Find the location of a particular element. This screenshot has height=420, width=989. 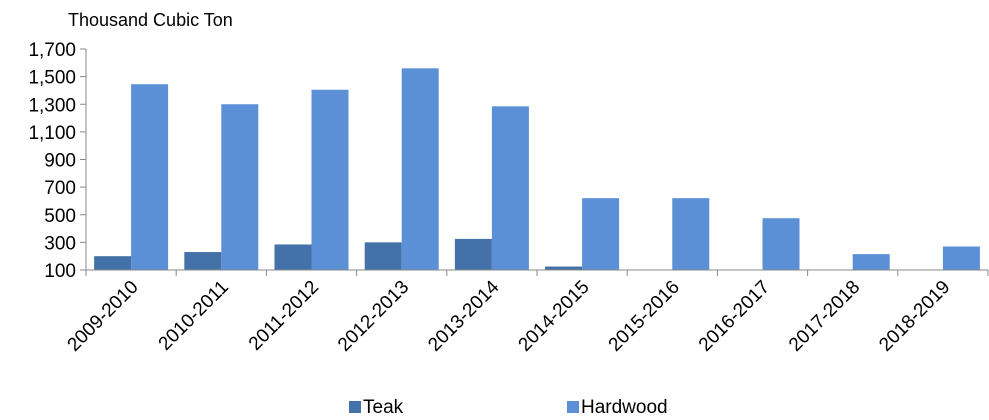

bar-hardwood-2018-2019 is located at coordinates (961, 258).